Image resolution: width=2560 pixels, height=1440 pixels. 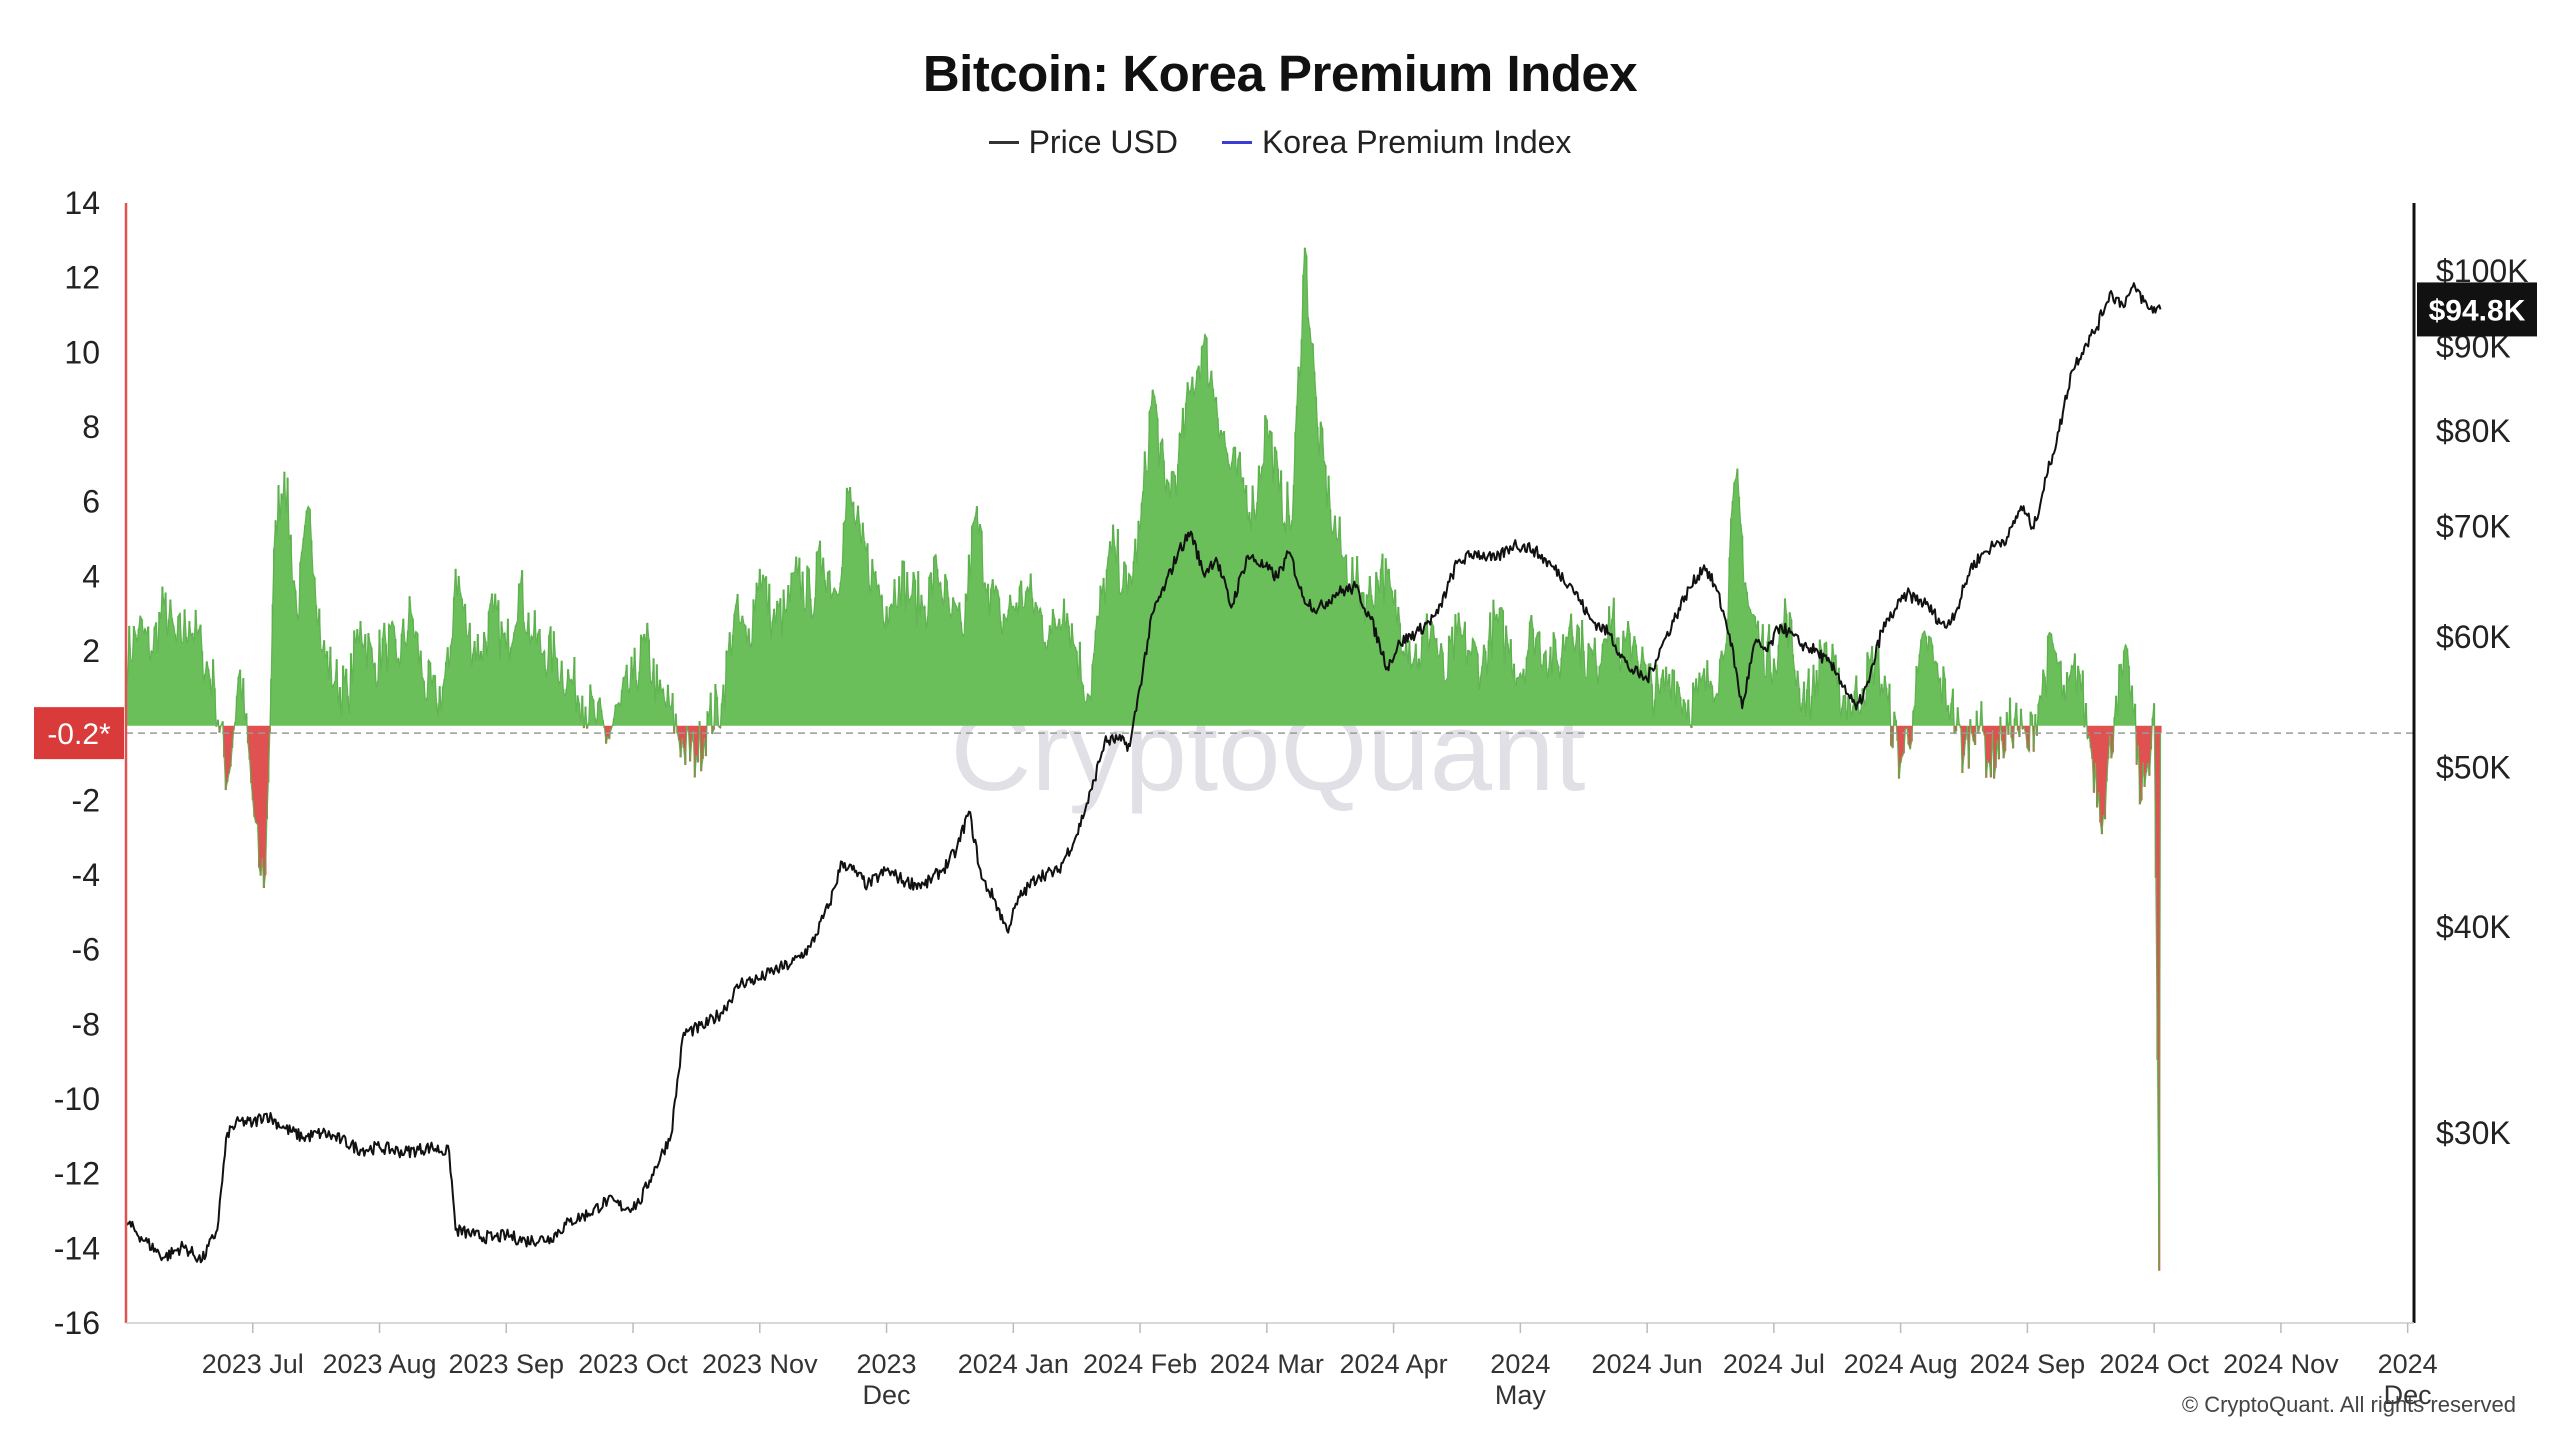 I want to click on legend-item-kpi: Korea Premium Index, so click(x=1396, y=142).